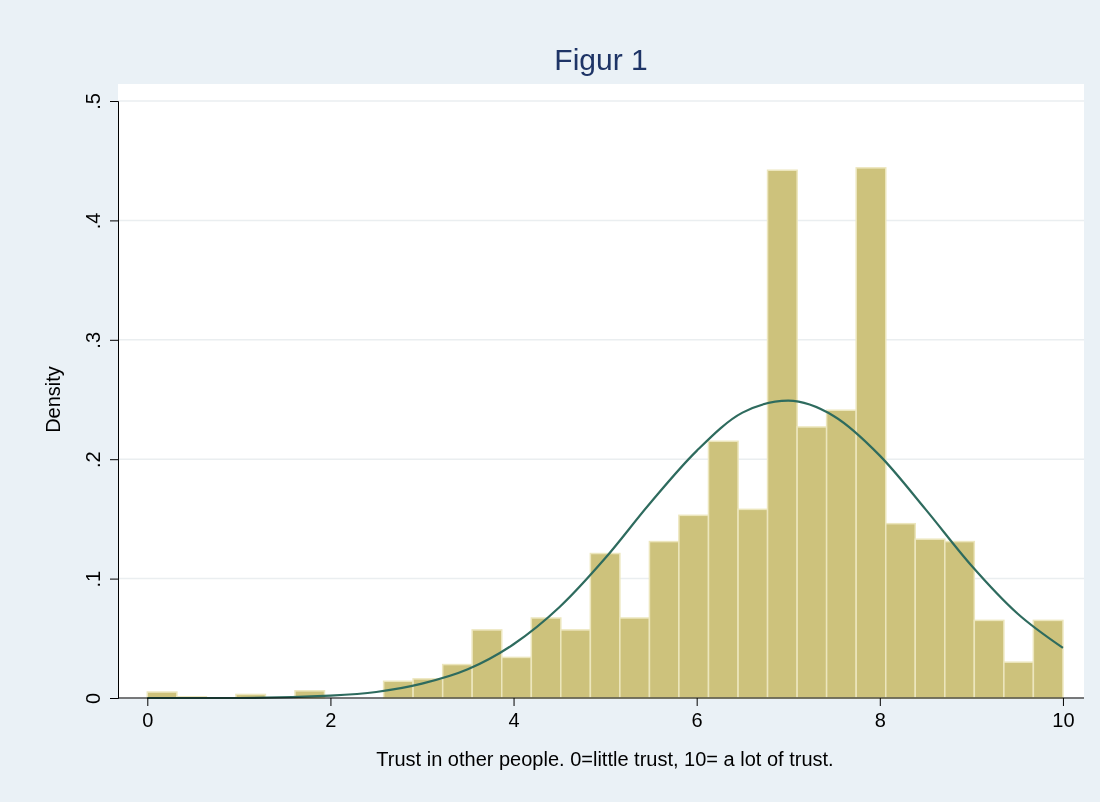 The width and height of the screenshot is (1100, 802). What do you see at coordinates (331, 720) in the screenshot?
I see `x-tick-label: 2` at bounding box center [331, 720].